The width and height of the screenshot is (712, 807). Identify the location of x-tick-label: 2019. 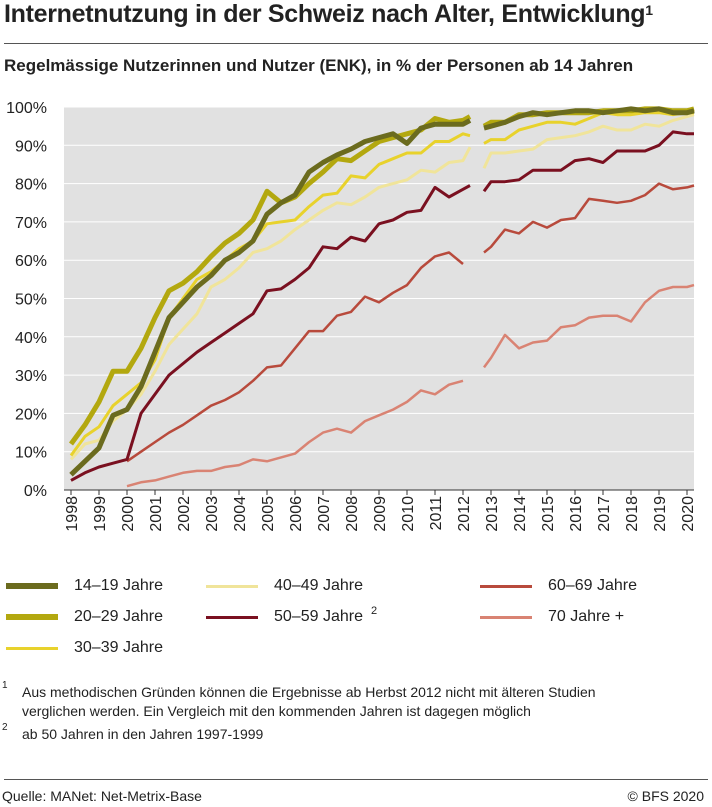
(660, 514).